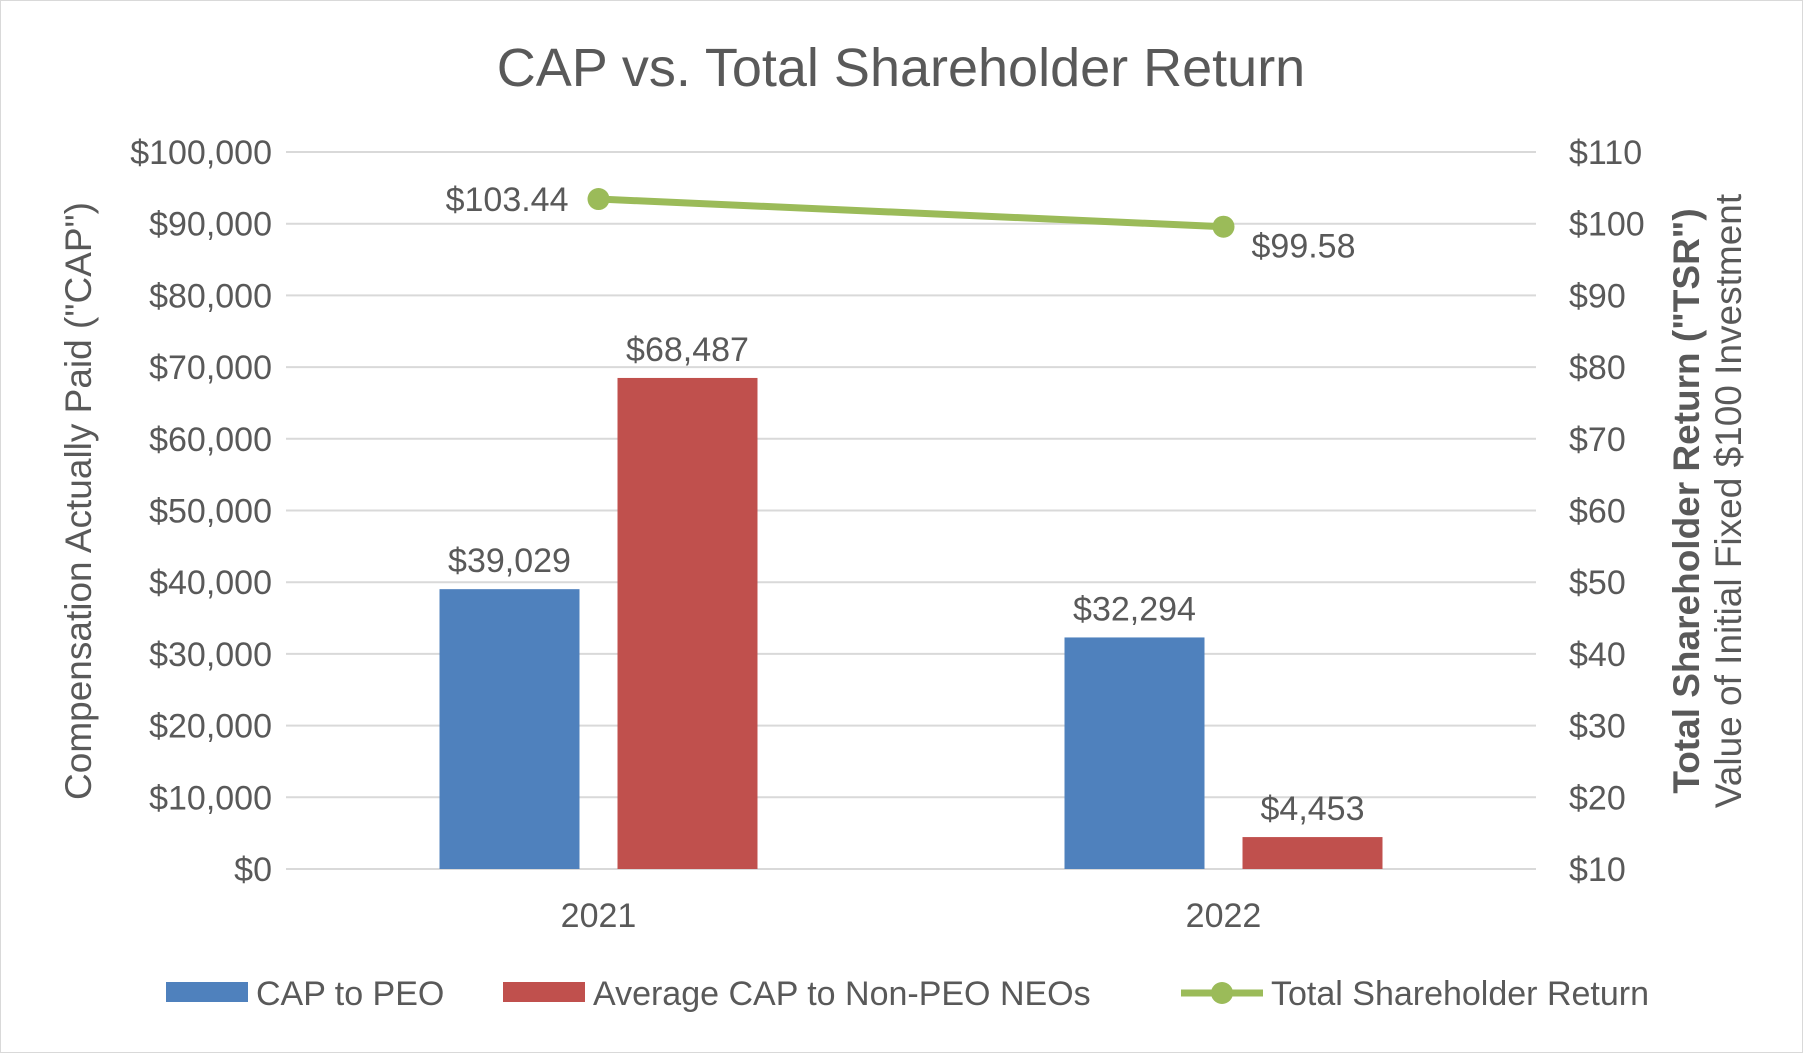 The height and width of the screenshot is (1057, 1803). What do you see at coordinates (1597, 368) in the screenshot?
I see `right-tick-label: $80` at bounding box center [1597, 368].